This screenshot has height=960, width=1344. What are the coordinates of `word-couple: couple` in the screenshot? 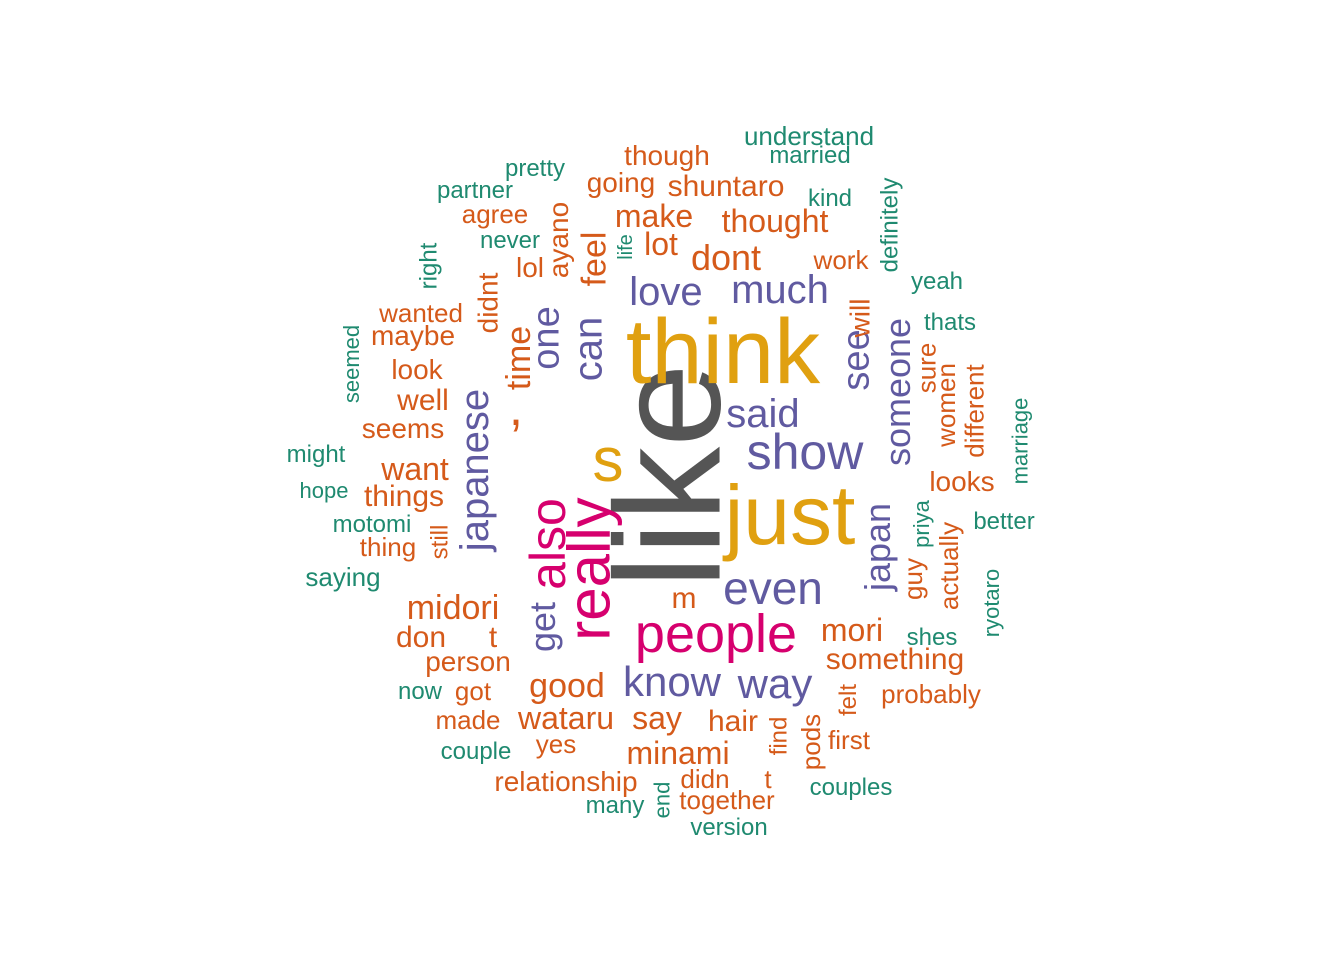 It's located at (476, 751).